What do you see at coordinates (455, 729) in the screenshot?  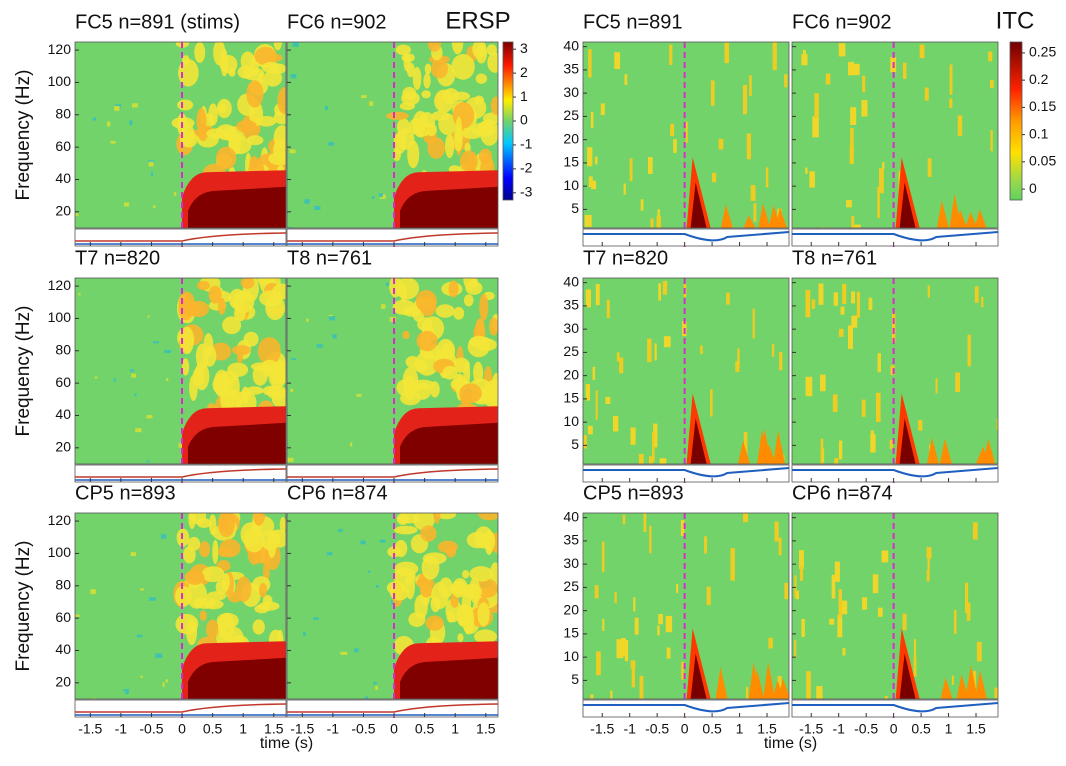 I see `x-tick-label: 1` at bounding box center [455, 729].